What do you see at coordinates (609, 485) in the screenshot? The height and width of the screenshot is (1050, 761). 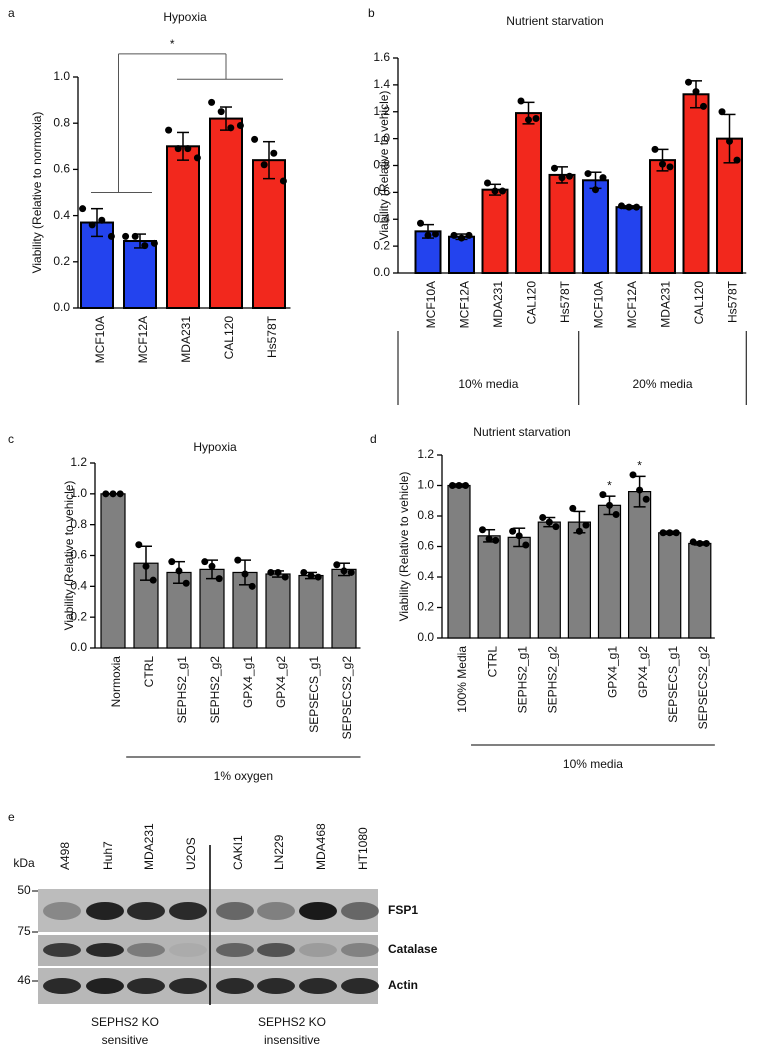 I see `significance: *` at bounding box center [609, 485].